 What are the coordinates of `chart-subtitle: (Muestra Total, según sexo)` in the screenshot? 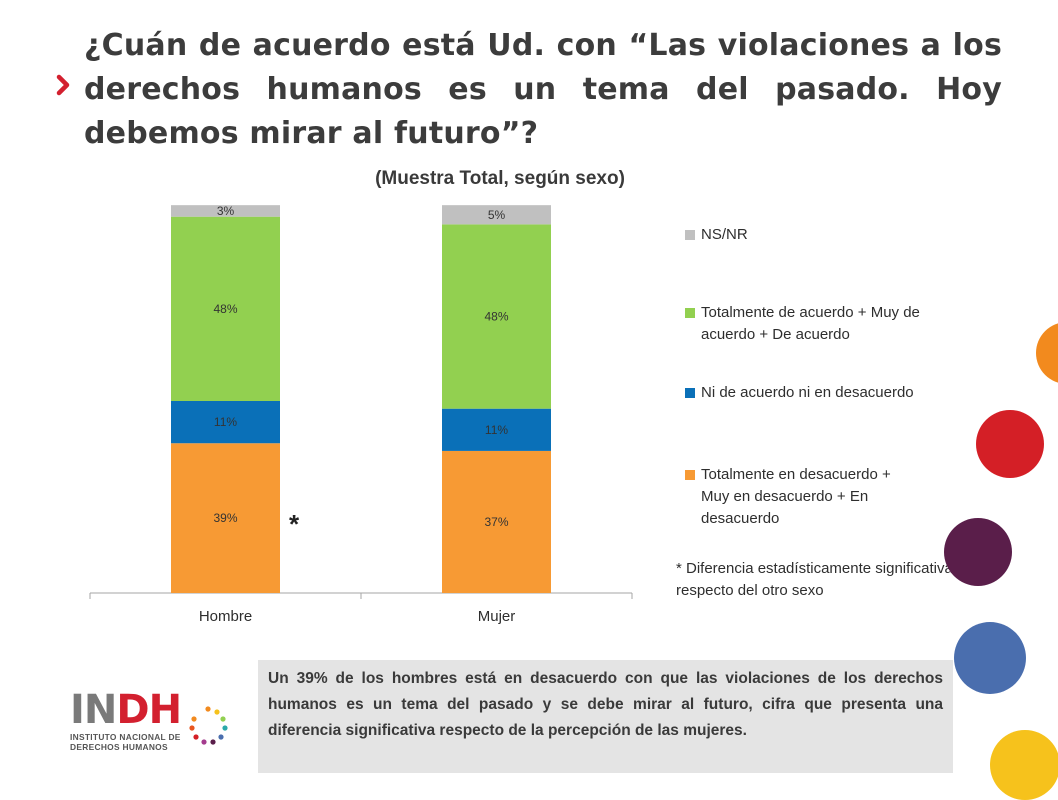 It's located at (500, 178).